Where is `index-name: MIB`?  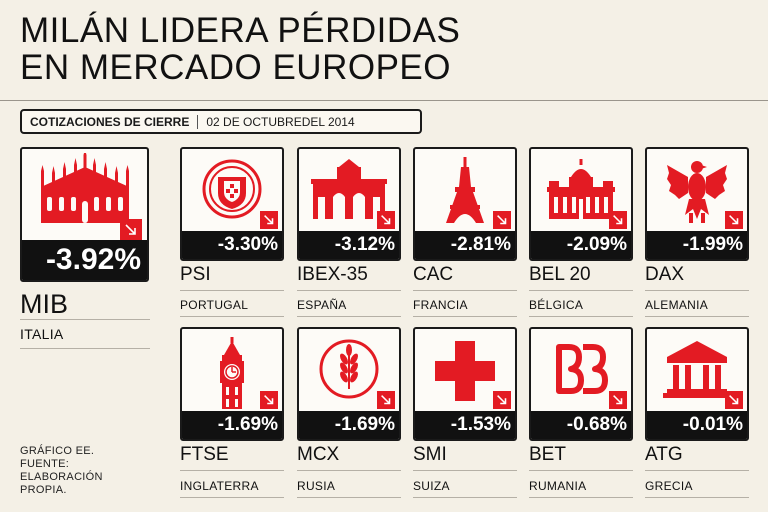
index-name: MIB is located at coordinates (44, 304).